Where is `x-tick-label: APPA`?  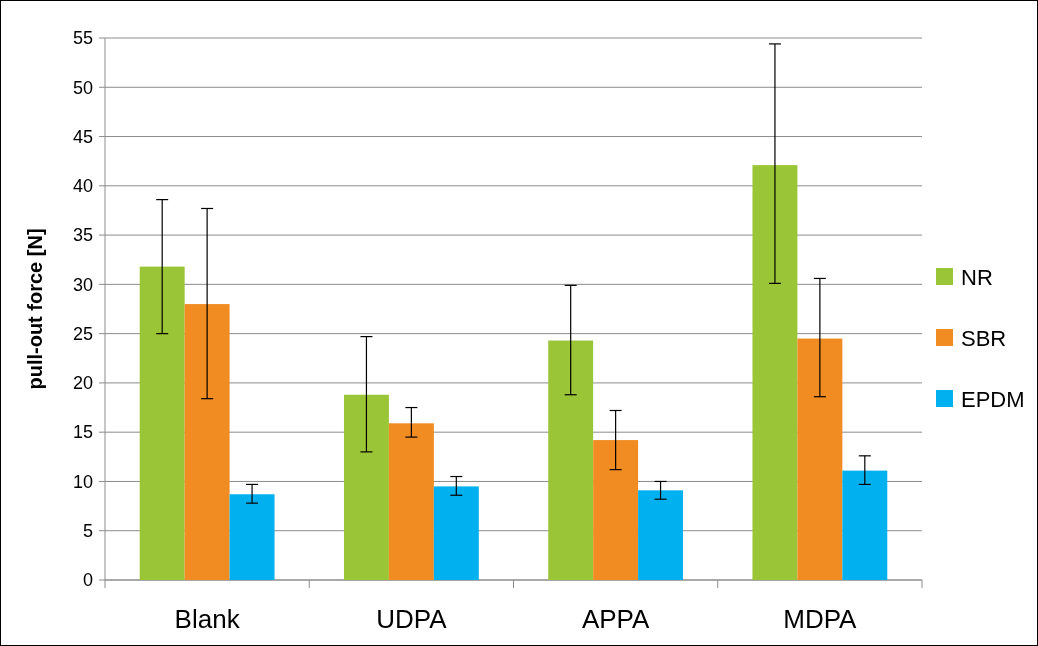 x-tick-label: APPA is located at coordinates (615, 619).